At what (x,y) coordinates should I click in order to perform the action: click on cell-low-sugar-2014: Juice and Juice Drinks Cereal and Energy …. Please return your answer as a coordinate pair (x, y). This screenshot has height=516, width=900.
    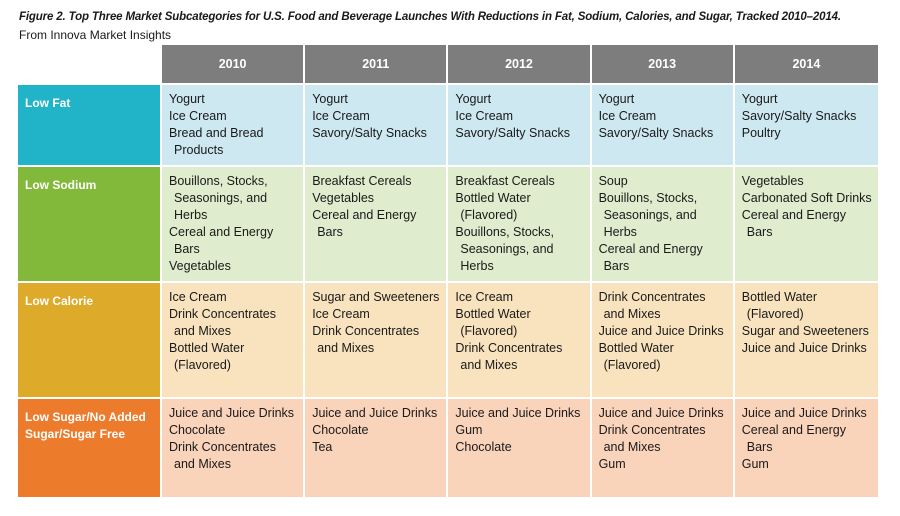
    Looking at the image, I should click on (806, 449).